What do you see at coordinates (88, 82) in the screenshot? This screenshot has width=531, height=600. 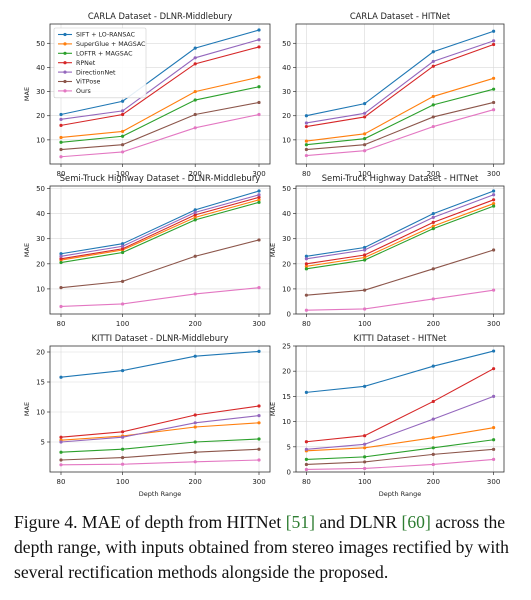 I see `legend-entry: ViTPose` at bounding box center [88, 82].